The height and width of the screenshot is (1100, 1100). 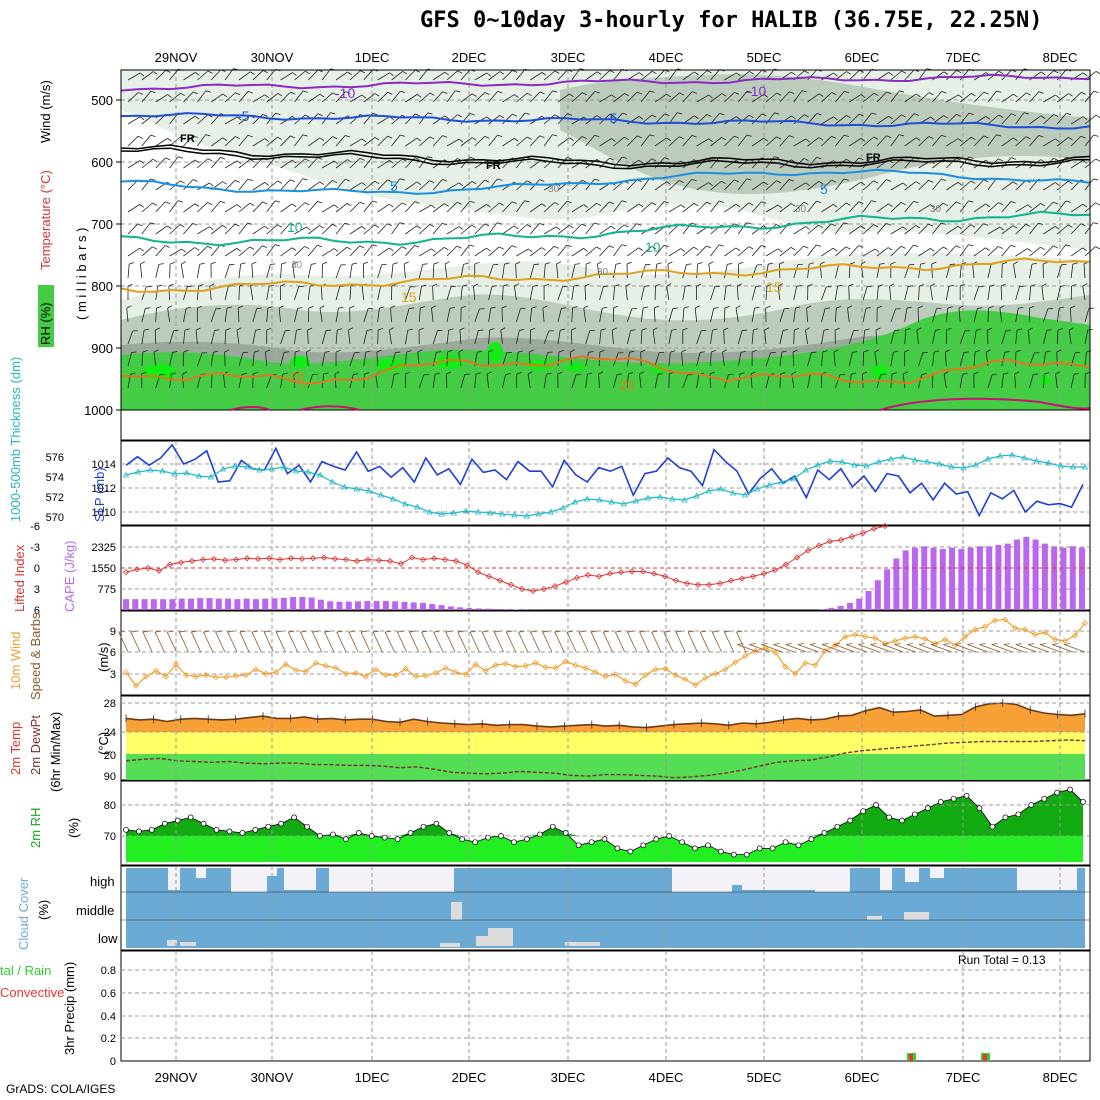 What do you see at coordinates (1060, 57) in the screenshot?
I see `date-label-top: 8DEC` at bounding box center [1060, 57].